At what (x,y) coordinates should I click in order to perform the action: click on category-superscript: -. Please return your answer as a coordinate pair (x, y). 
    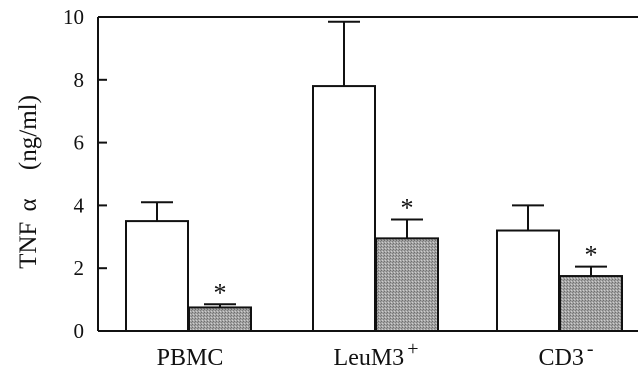
    Looking at the image, I should click on (590, 349).